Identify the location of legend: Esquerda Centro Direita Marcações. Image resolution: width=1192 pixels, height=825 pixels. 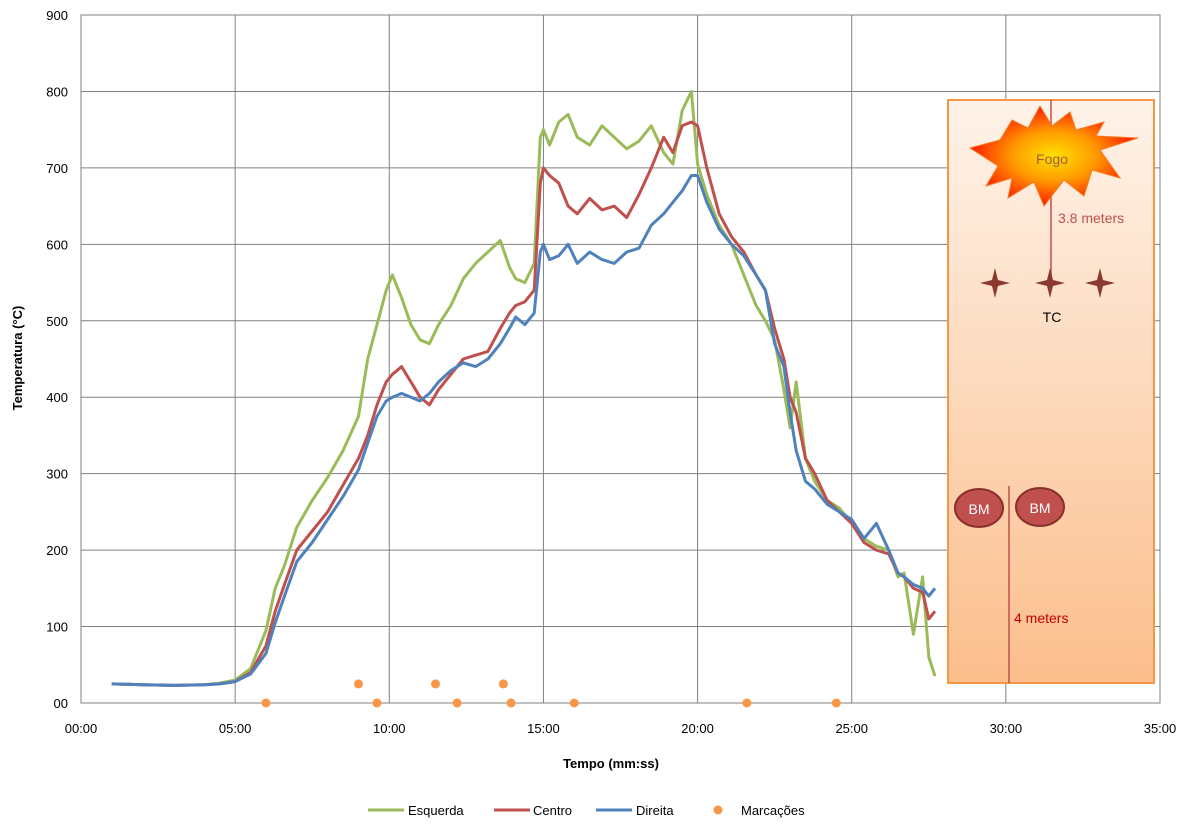
(586, 810).